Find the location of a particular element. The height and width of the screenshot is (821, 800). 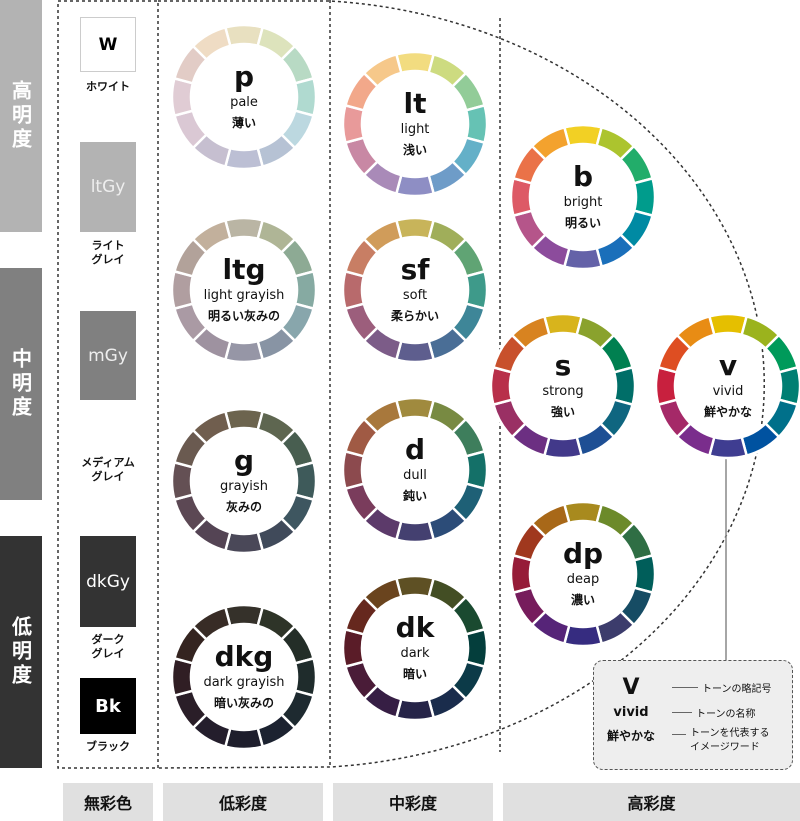

lightness-mid-label: 中明度 is located at coordinates (20, 384).